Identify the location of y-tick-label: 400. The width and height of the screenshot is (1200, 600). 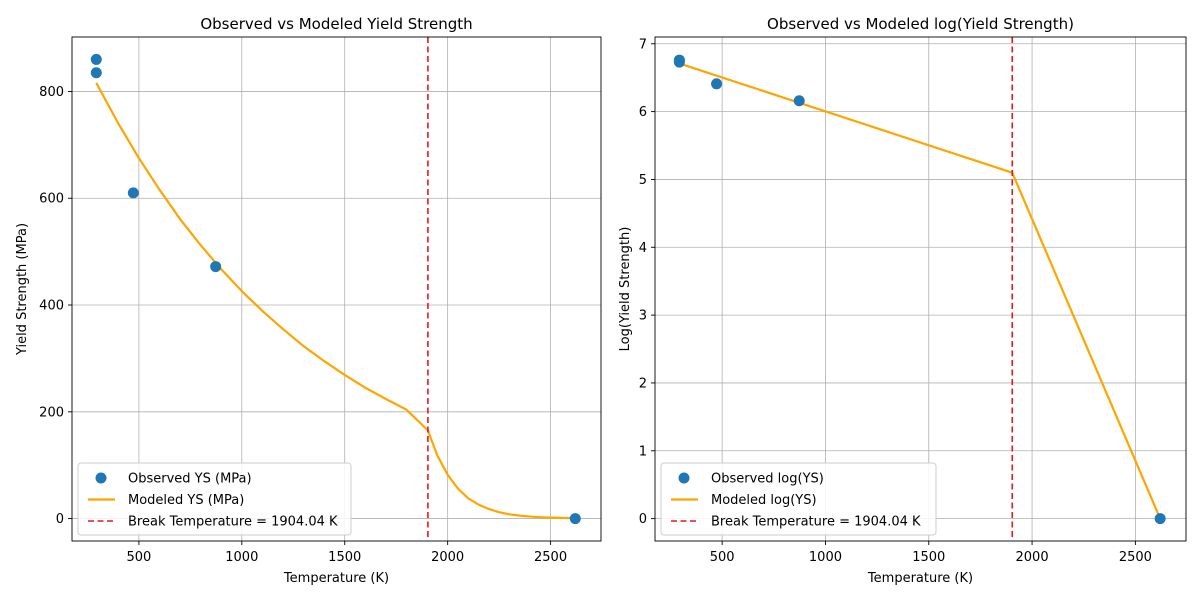
(51, 306).